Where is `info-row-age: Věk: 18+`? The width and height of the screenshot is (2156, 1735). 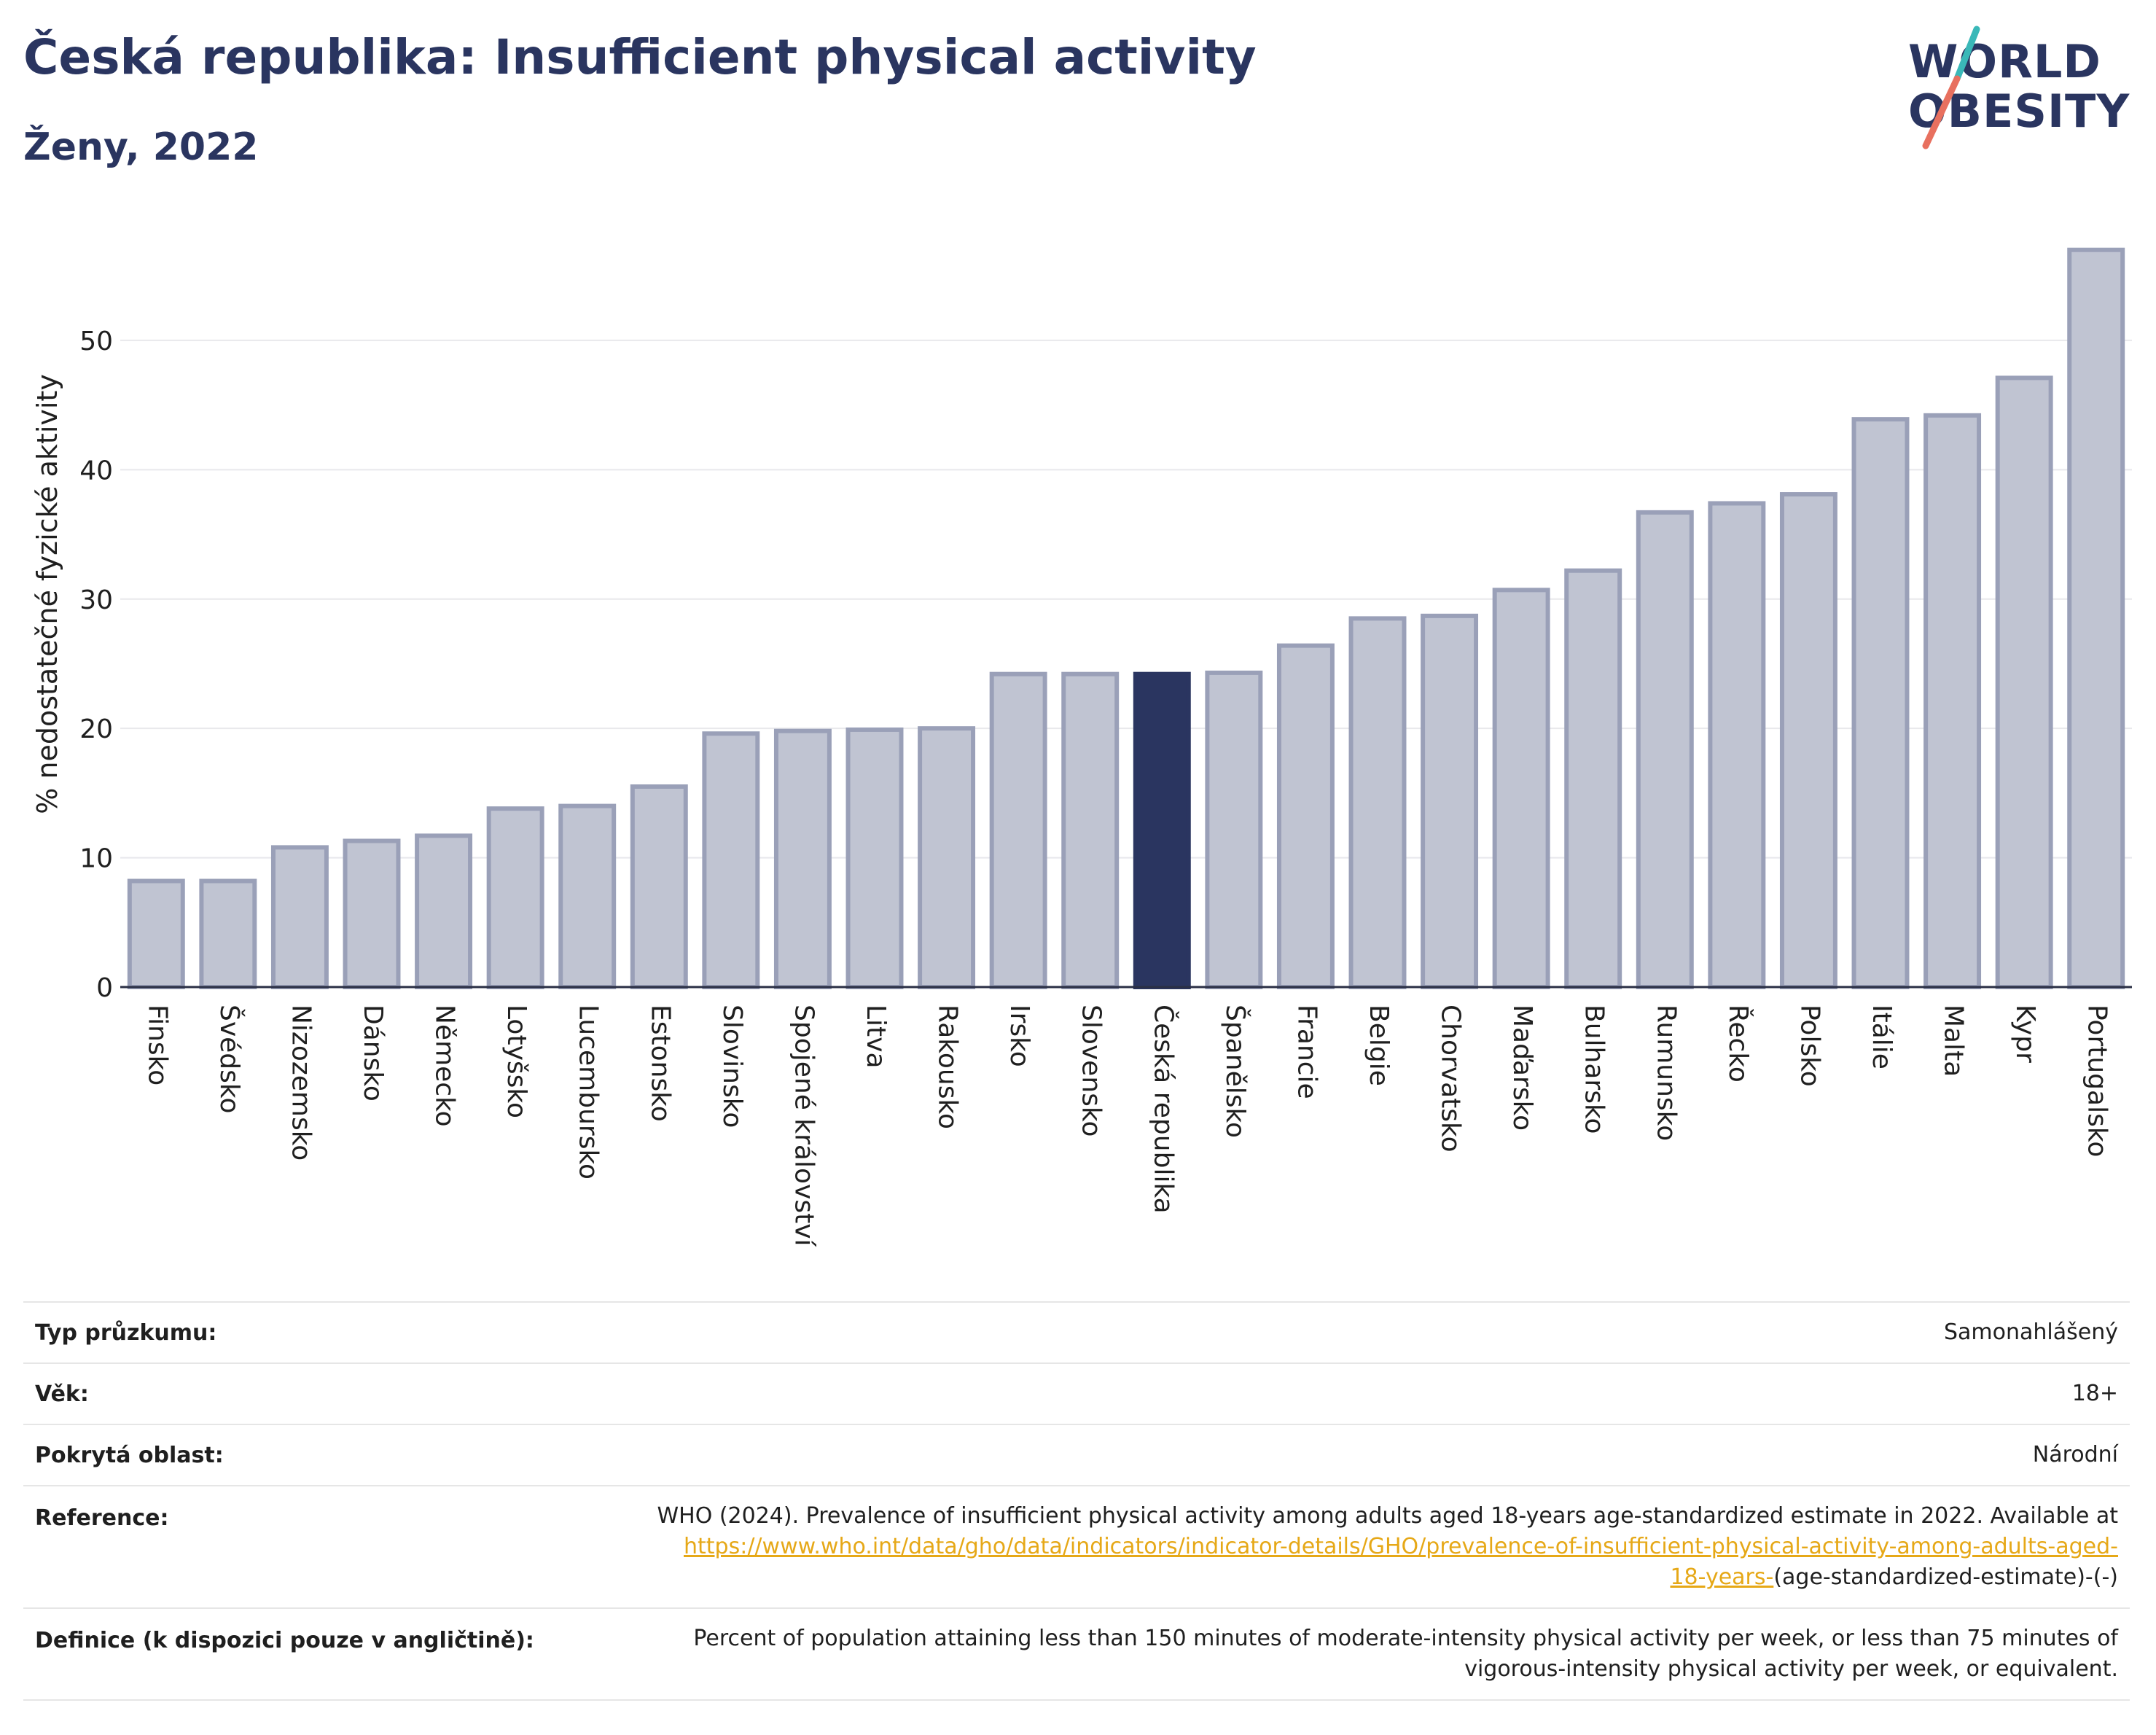 info-row-age: Věk: 18+ is located at coordinates (1077, 1393).